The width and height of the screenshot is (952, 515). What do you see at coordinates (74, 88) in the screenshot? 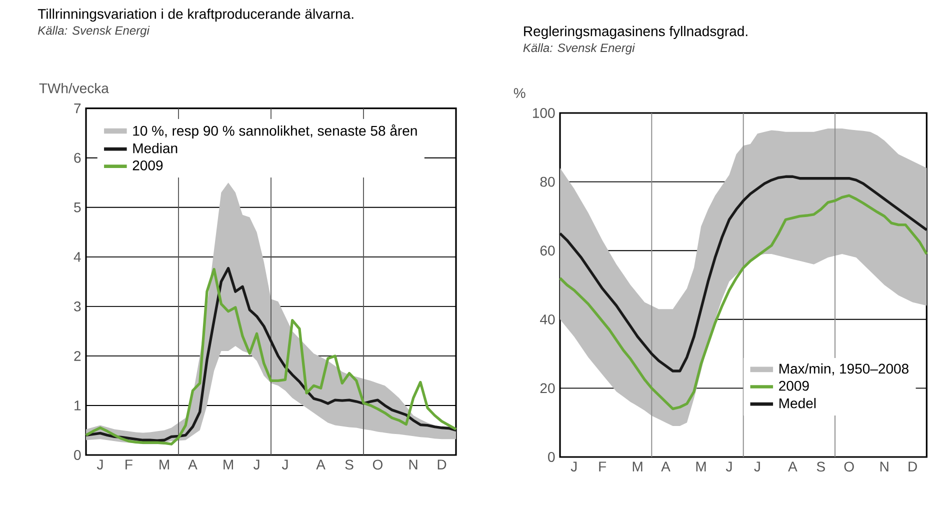
I see `y-axis-title: TWh/vecka` at bounding box center [74, 88].